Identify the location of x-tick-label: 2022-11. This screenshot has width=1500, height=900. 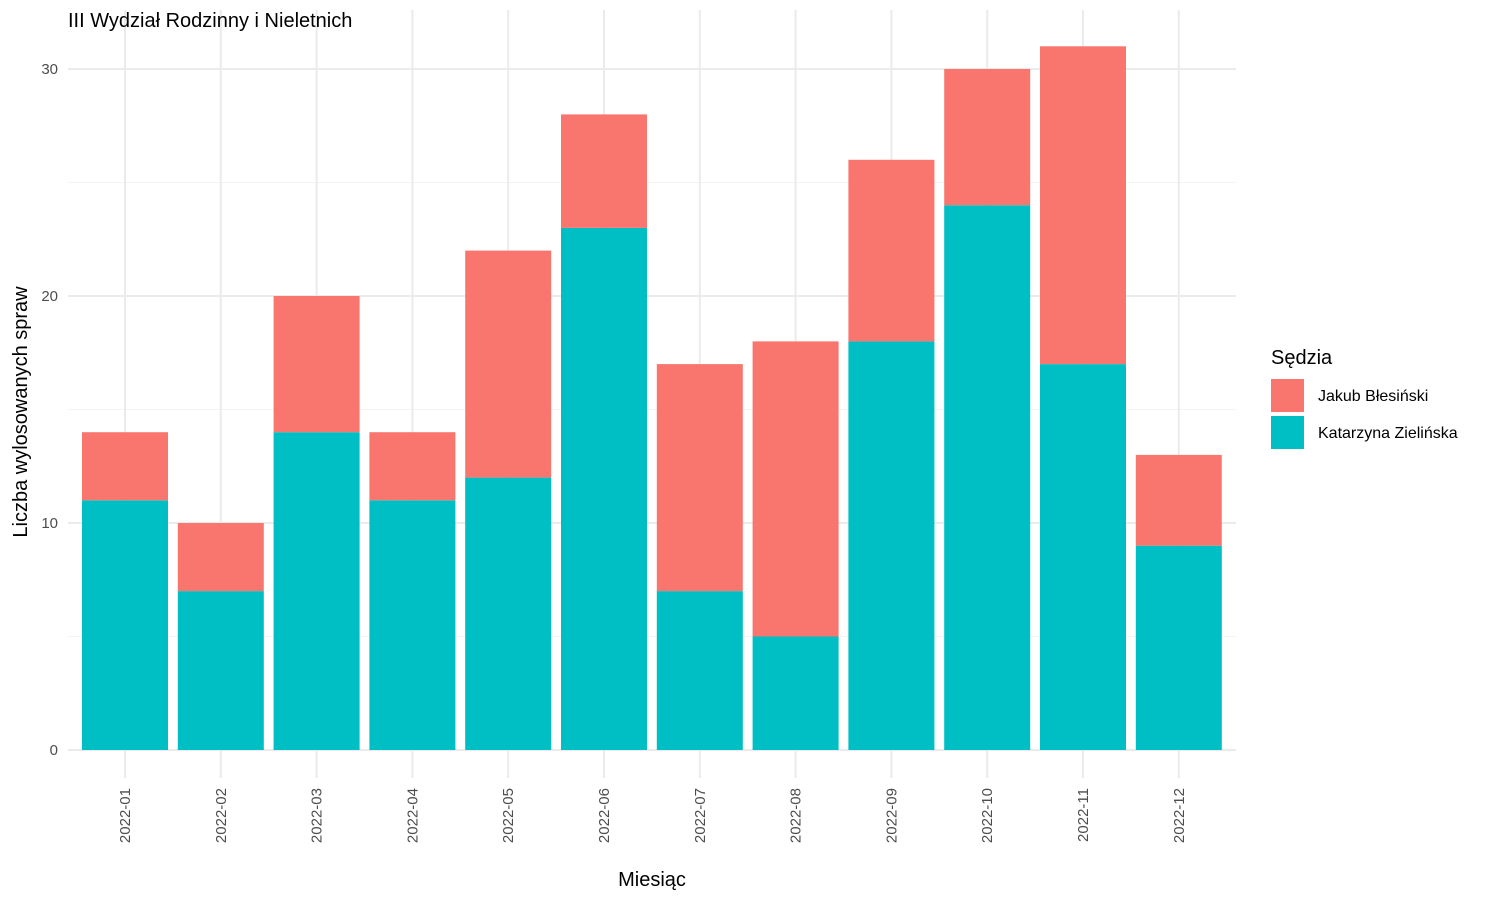
(1083, 815).